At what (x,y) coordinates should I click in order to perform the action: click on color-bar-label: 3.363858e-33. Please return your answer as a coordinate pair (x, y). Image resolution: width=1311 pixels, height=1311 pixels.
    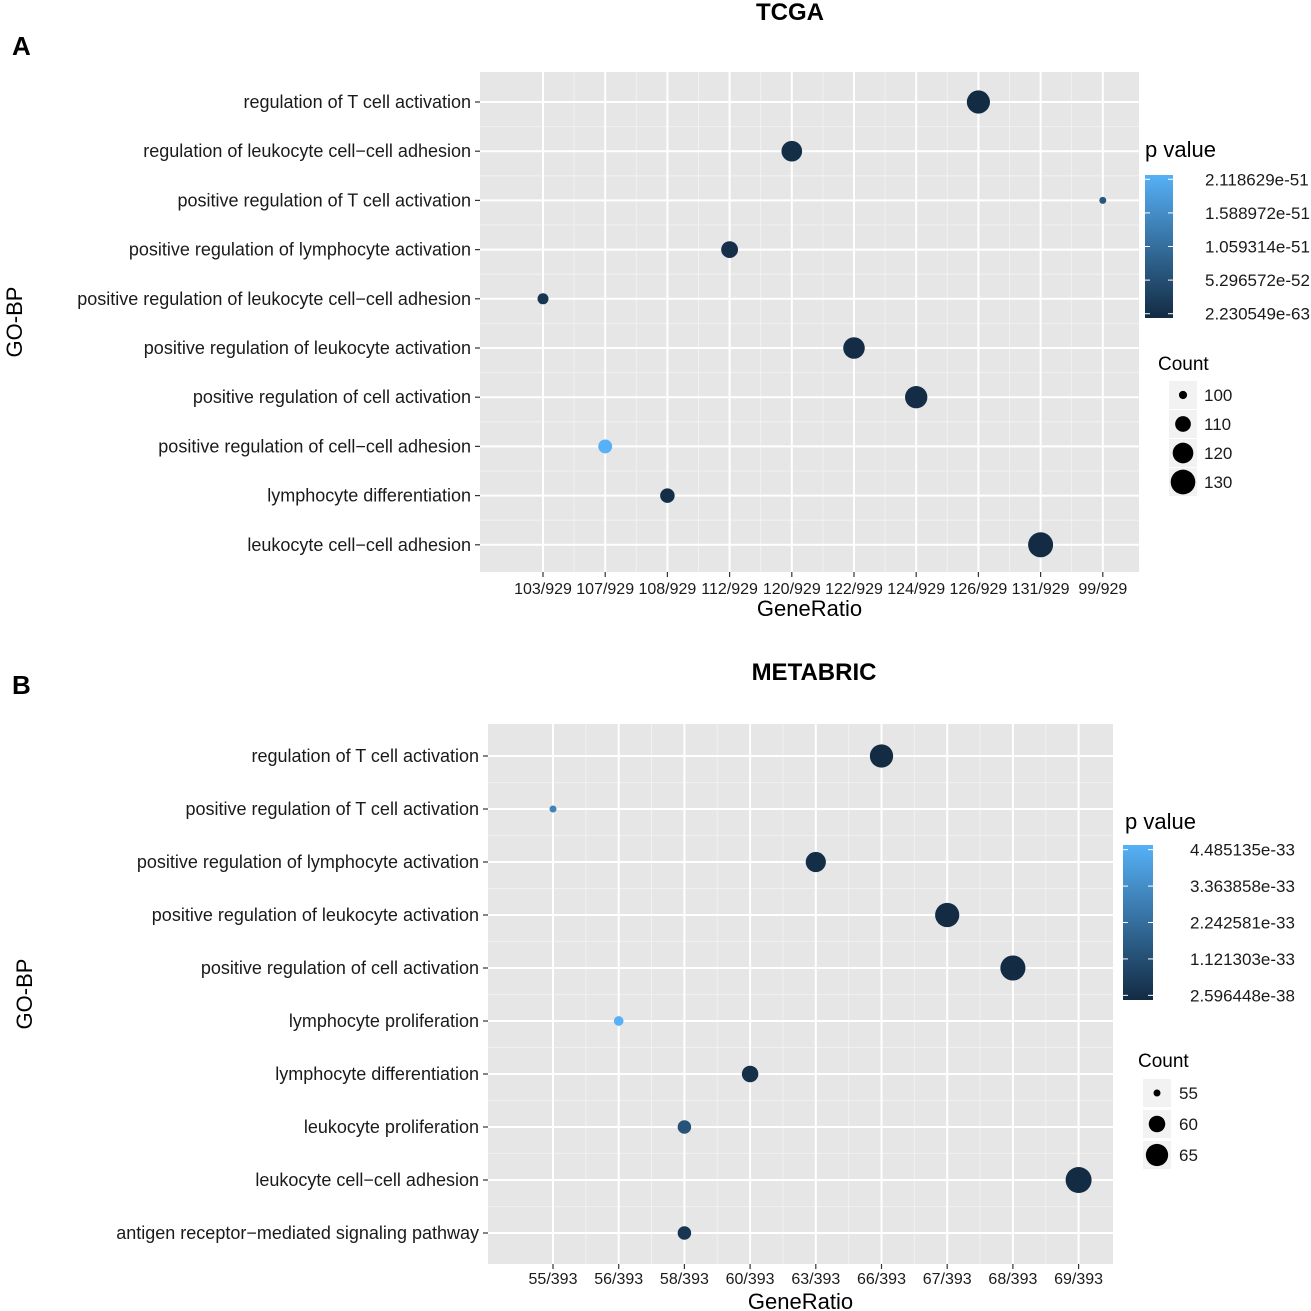
    Looking at the image, I should click on (1242, 886).